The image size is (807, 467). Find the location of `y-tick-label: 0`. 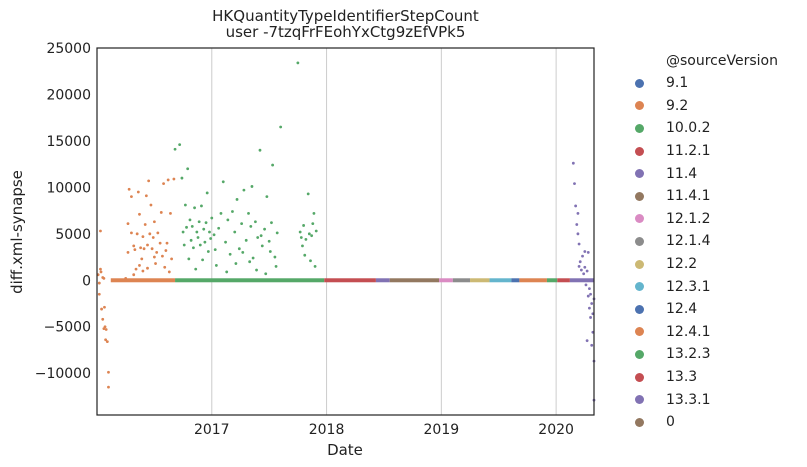

y-tick-label: 0 is located at coordinates (86, 281).